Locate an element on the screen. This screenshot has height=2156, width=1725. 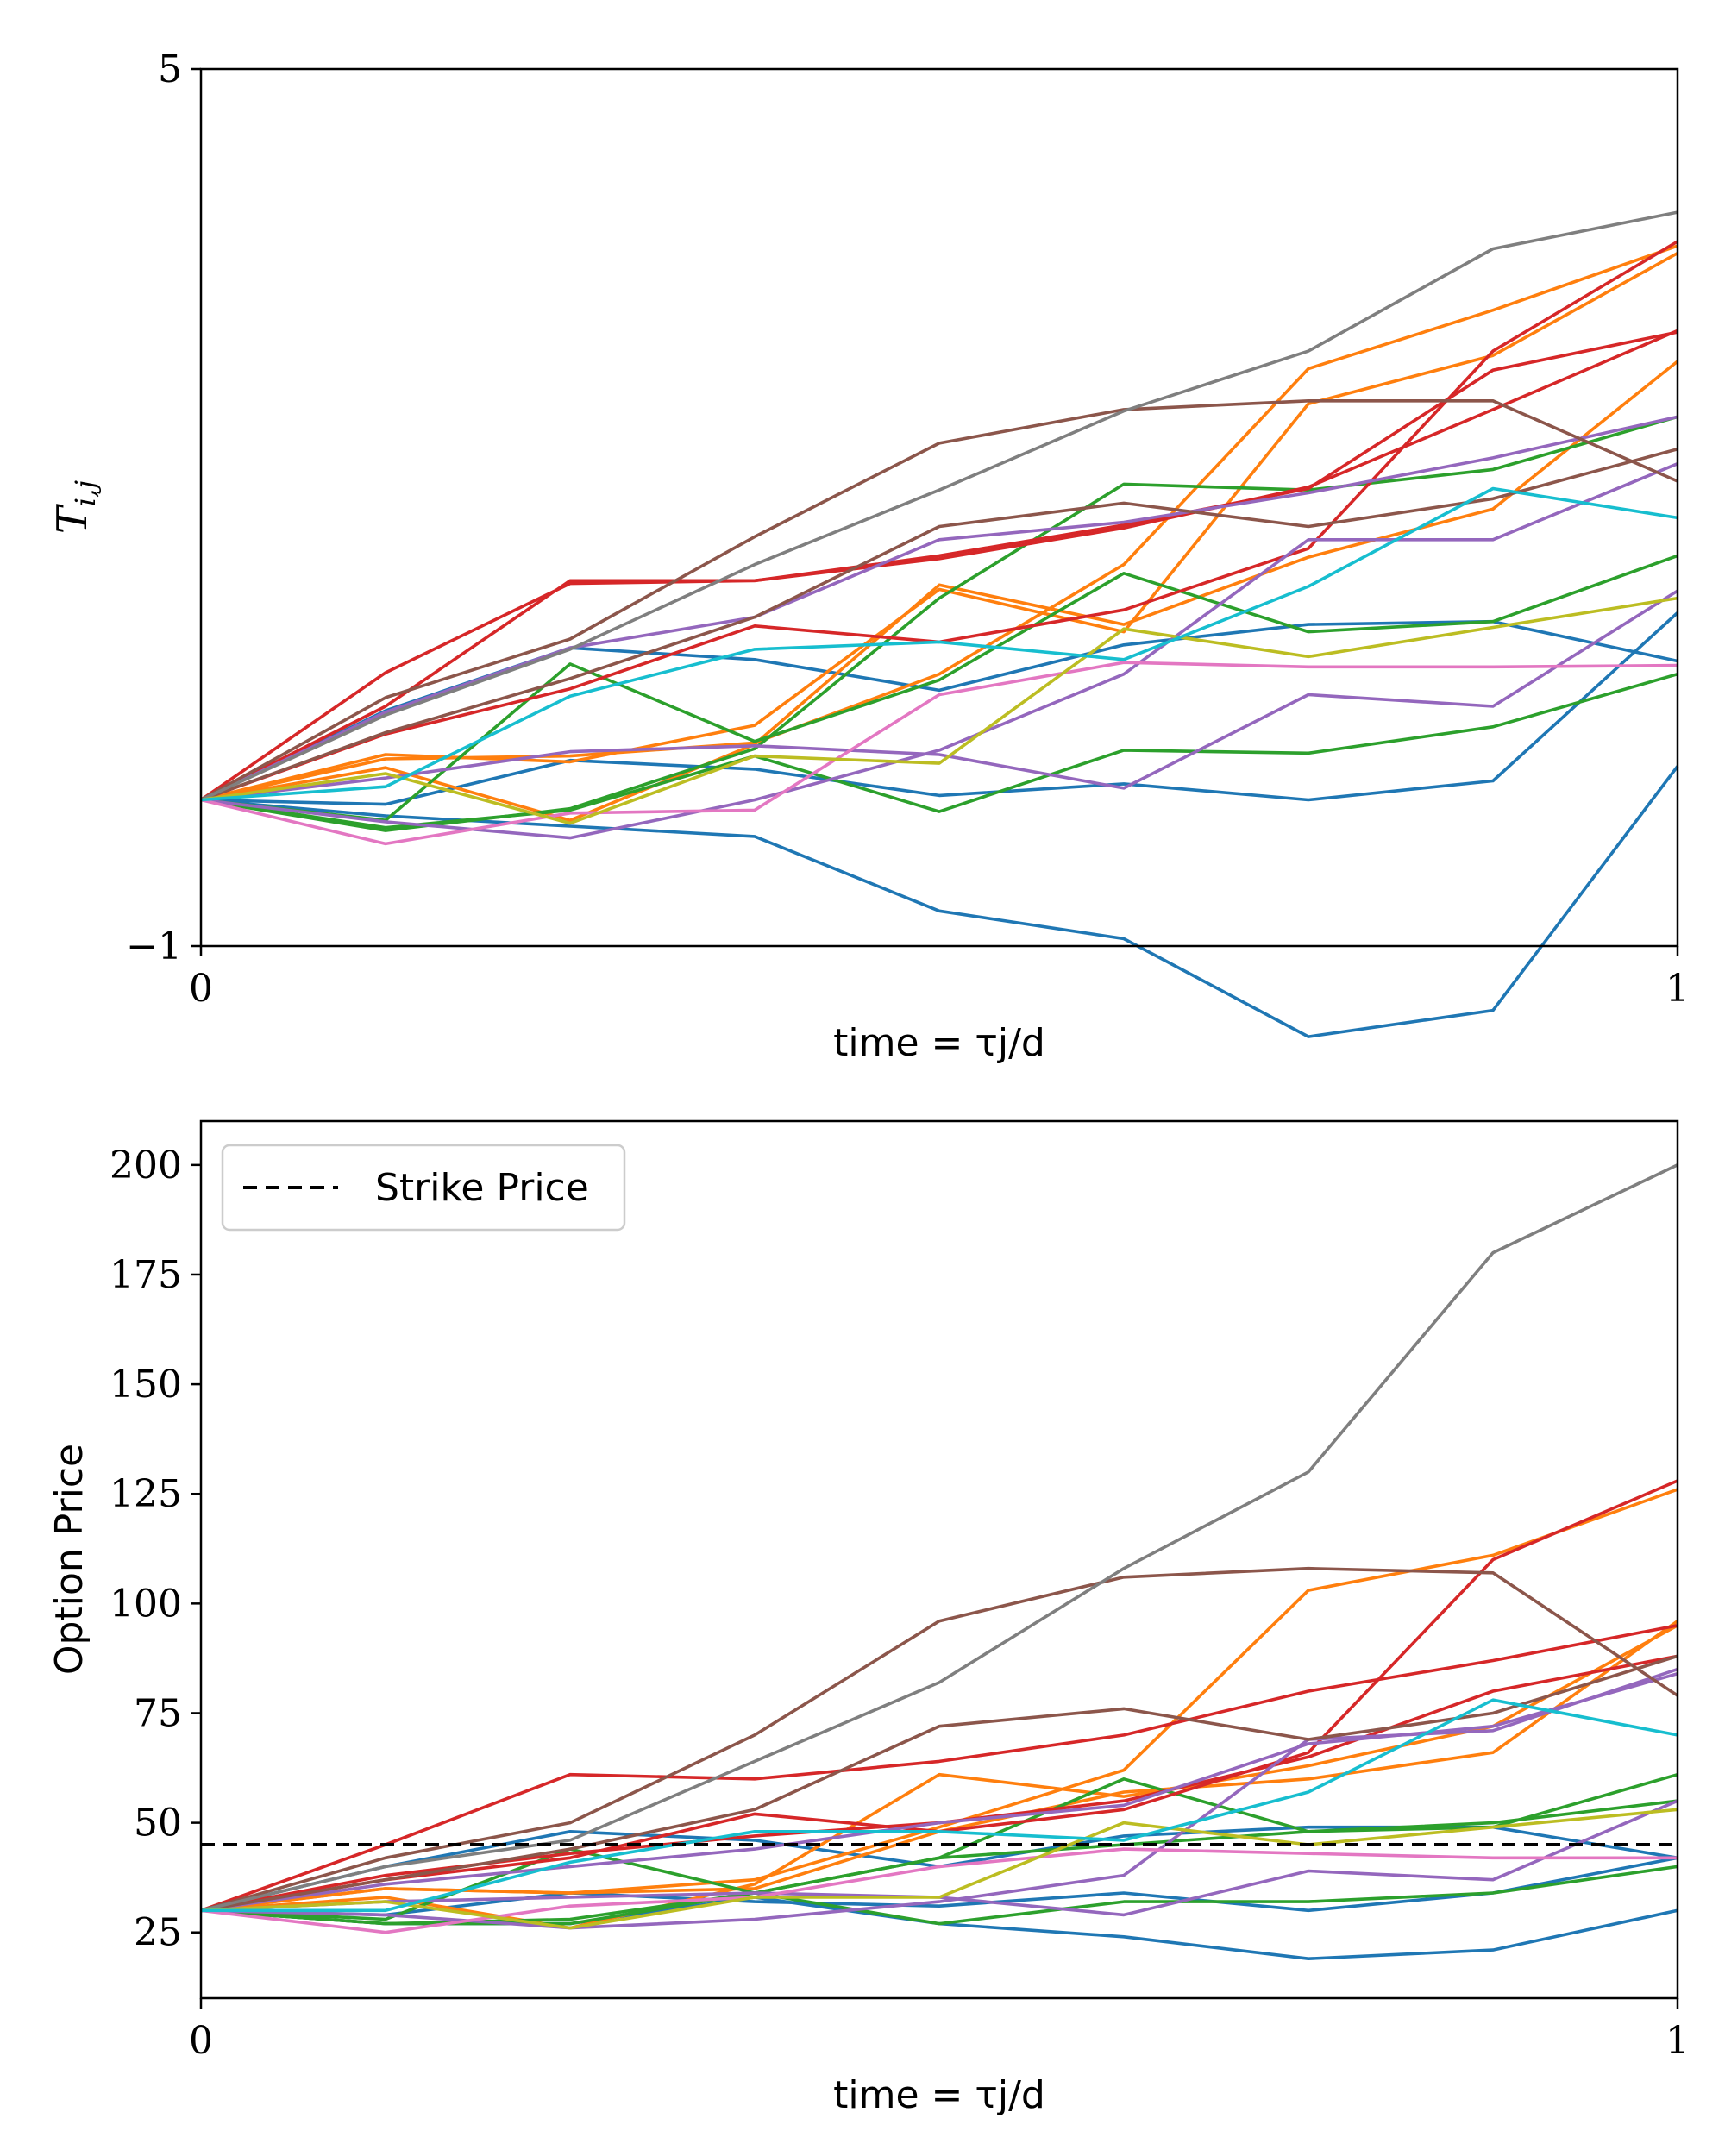
y-tick-label-5: 150 is located at coordinates (146, 1385).